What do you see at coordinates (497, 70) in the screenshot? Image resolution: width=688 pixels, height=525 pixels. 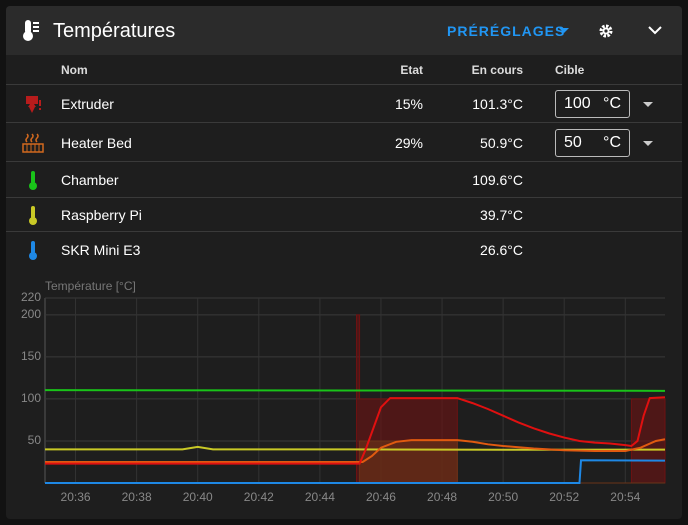 I see `column-header: En cours` at bounding box center [497, 70].